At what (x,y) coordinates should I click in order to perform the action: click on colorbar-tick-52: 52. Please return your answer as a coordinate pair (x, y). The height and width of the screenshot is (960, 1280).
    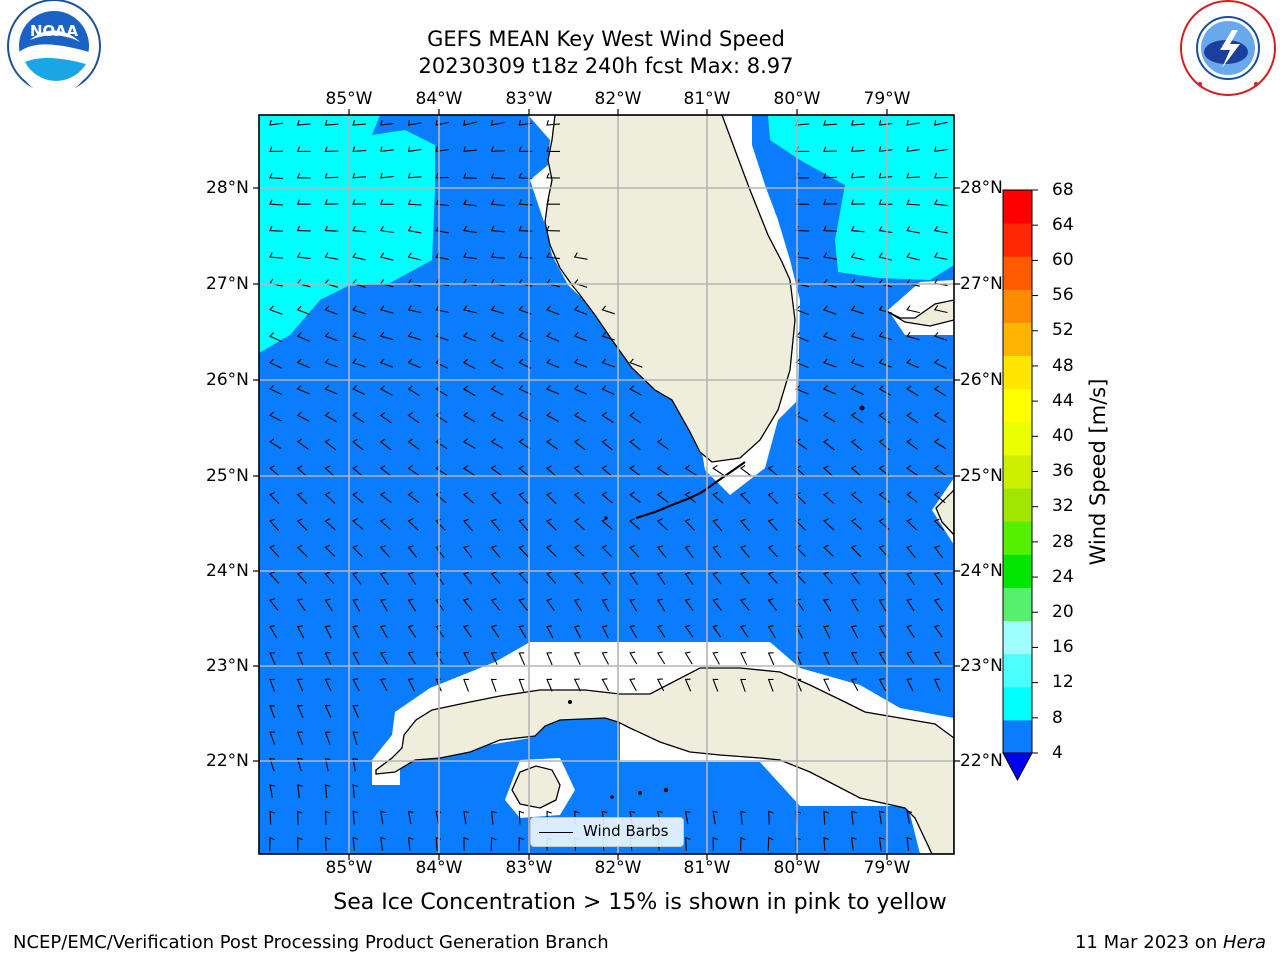
    Looking at the image, I should click on (1063, 330).